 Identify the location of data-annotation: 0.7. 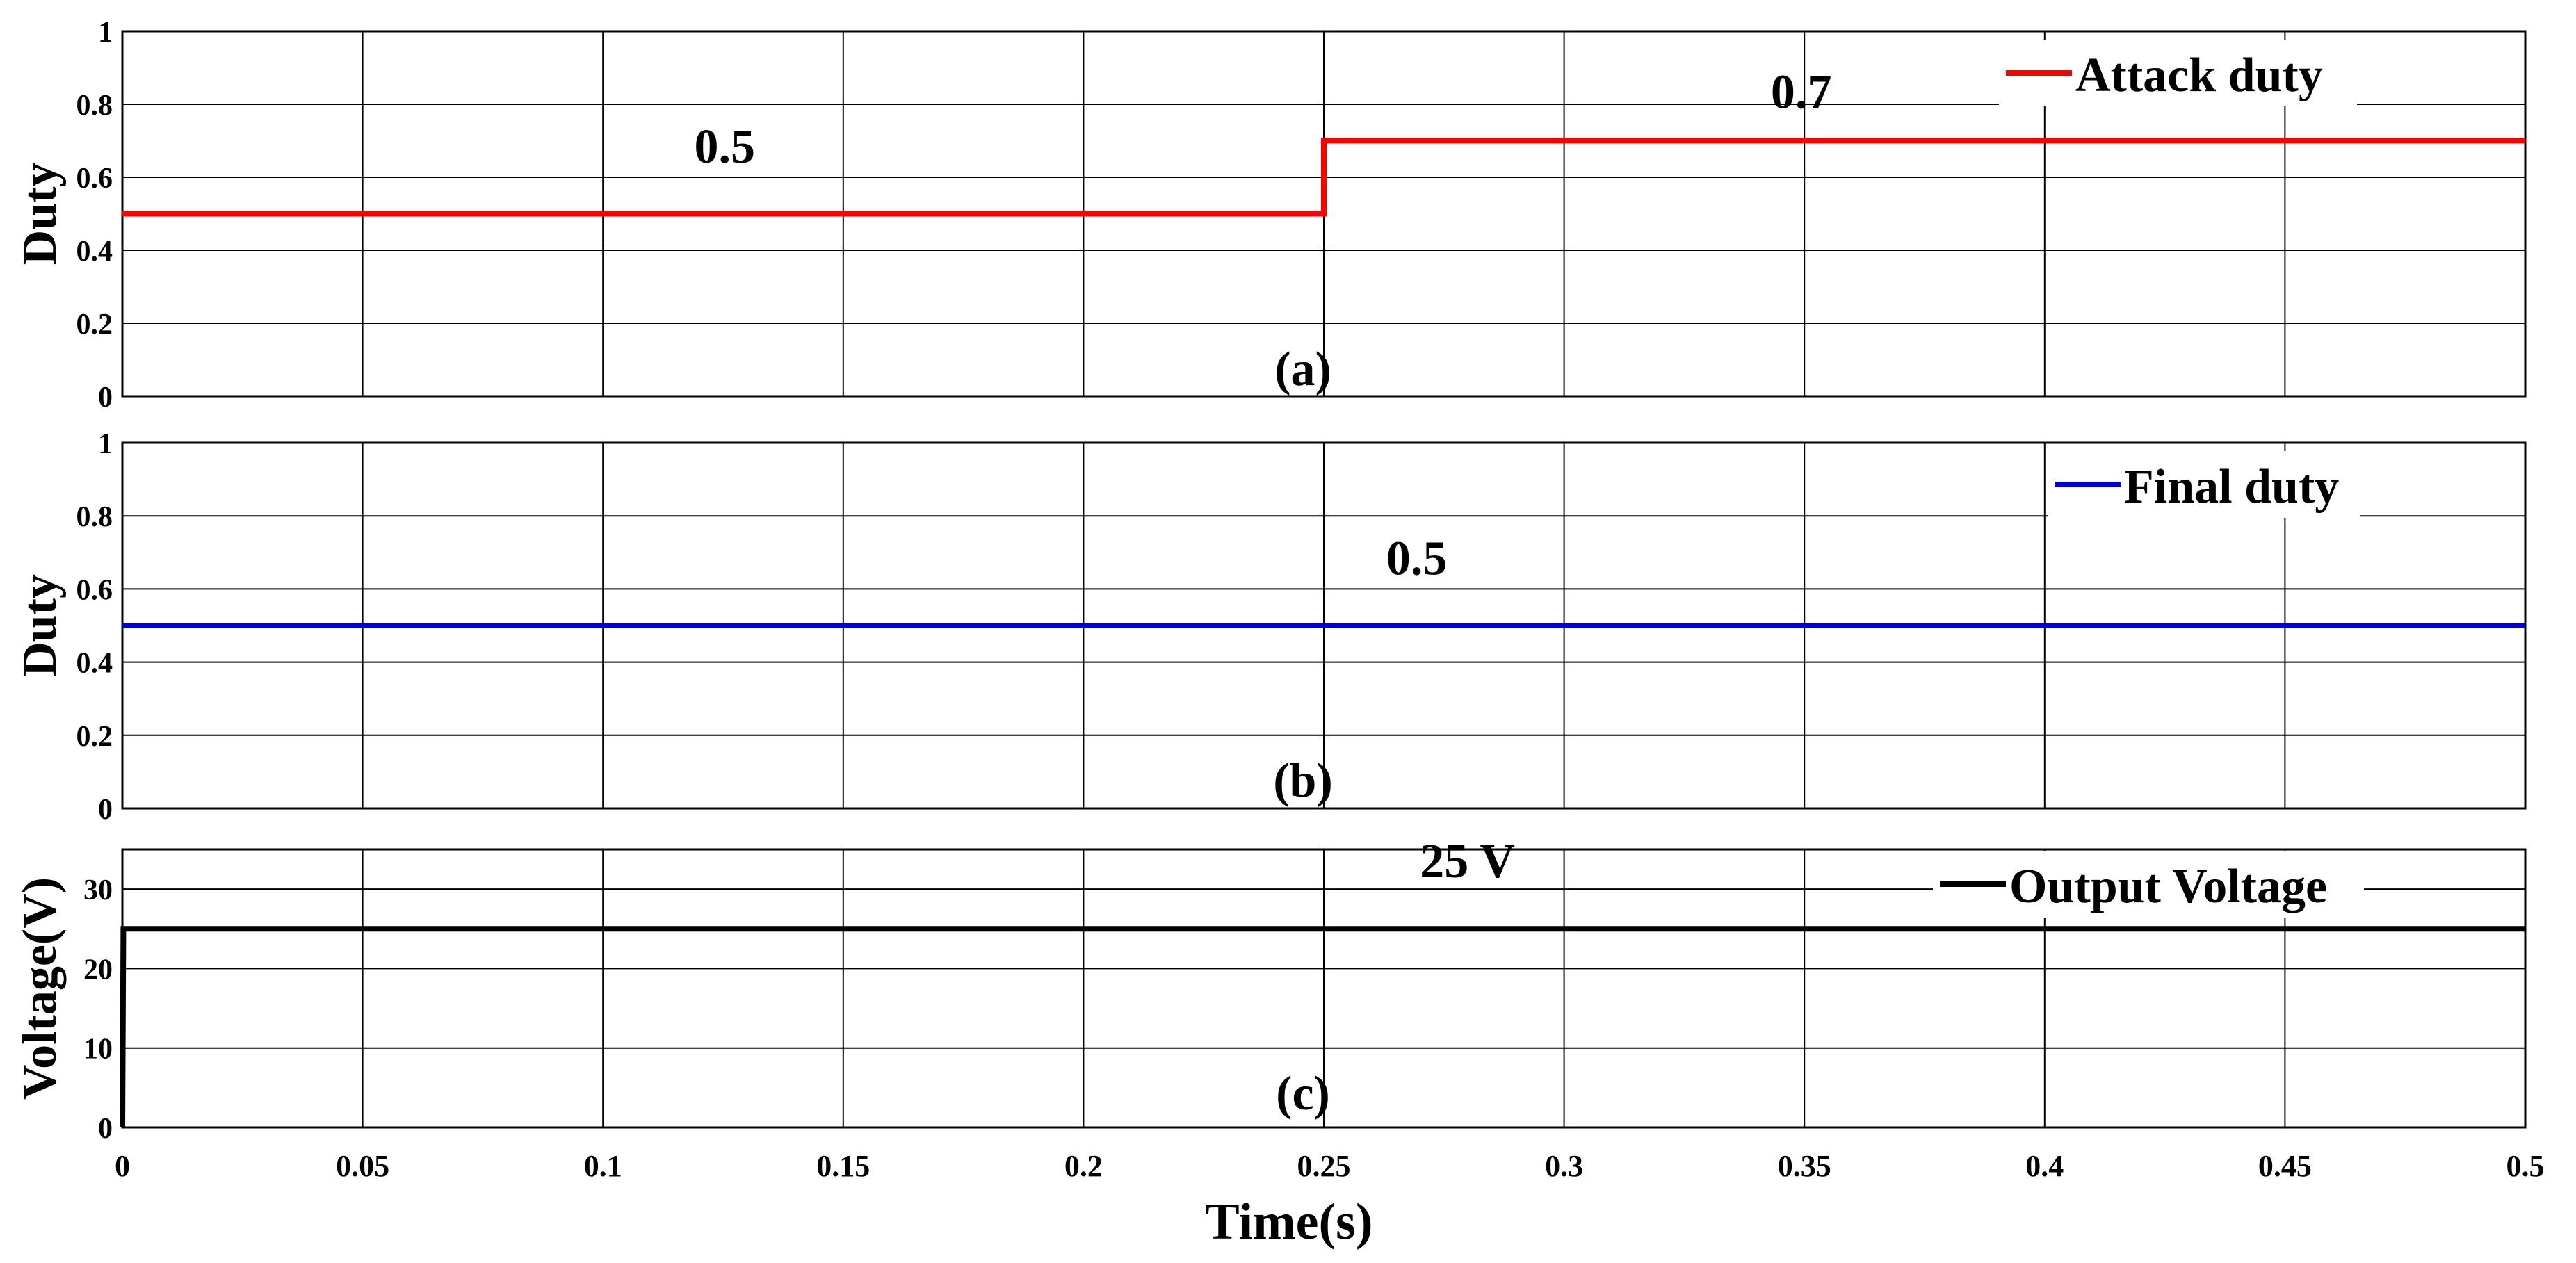
(1801, 92).